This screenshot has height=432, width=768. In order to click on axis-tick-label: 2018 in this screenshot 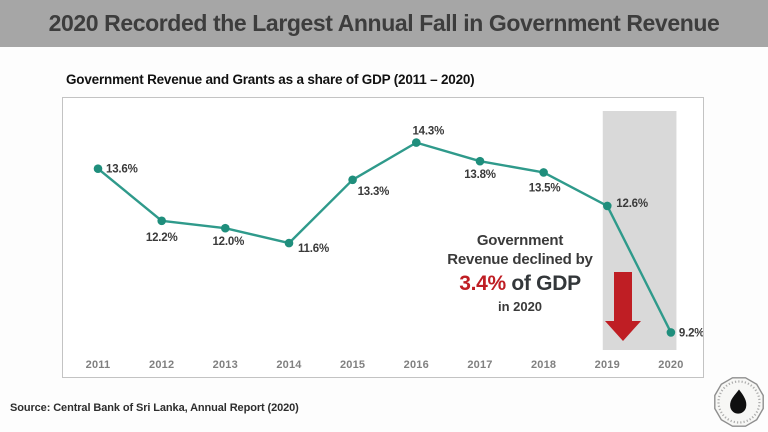, I will do `click(543, 365)`.